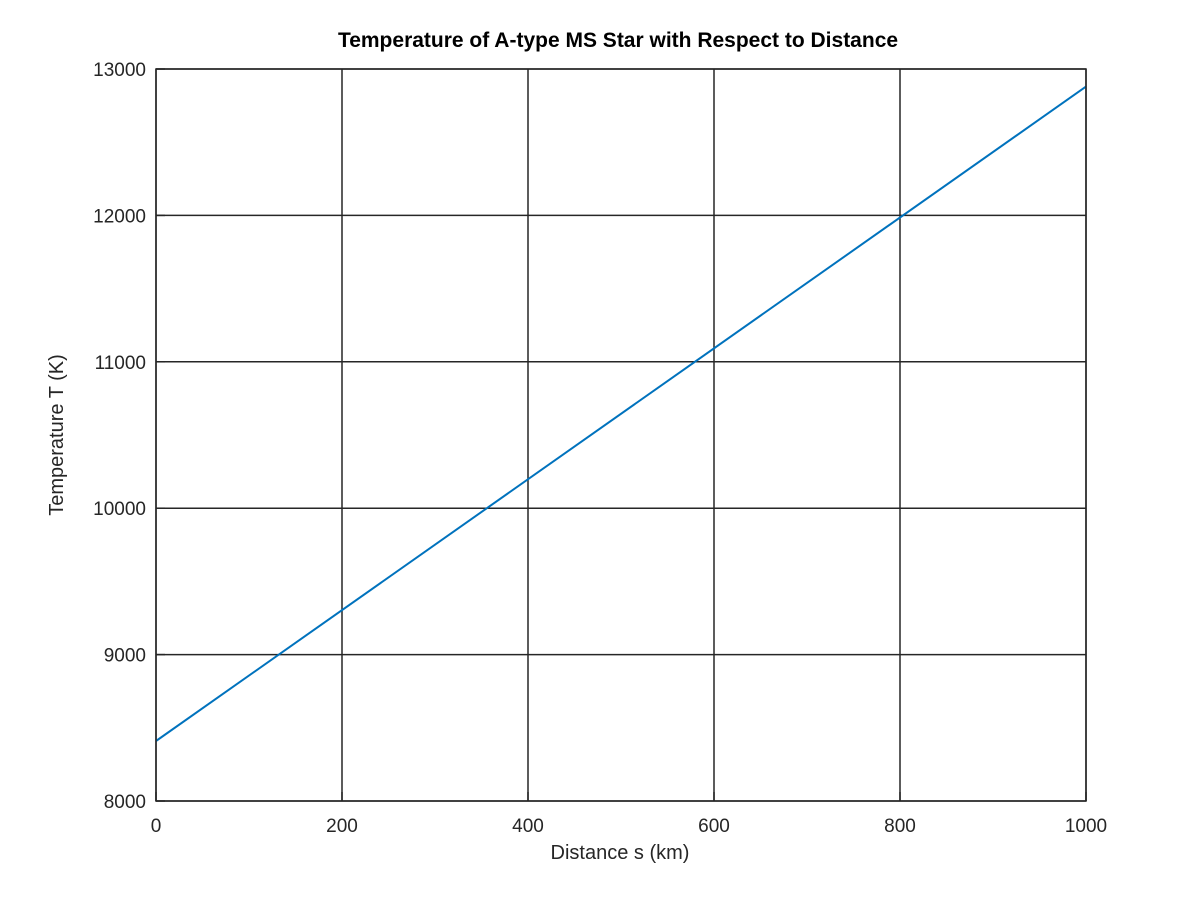 The height and width of the screenshot is (898, 1200). I want to click on x-tick-label: 200, so click(342, 826).